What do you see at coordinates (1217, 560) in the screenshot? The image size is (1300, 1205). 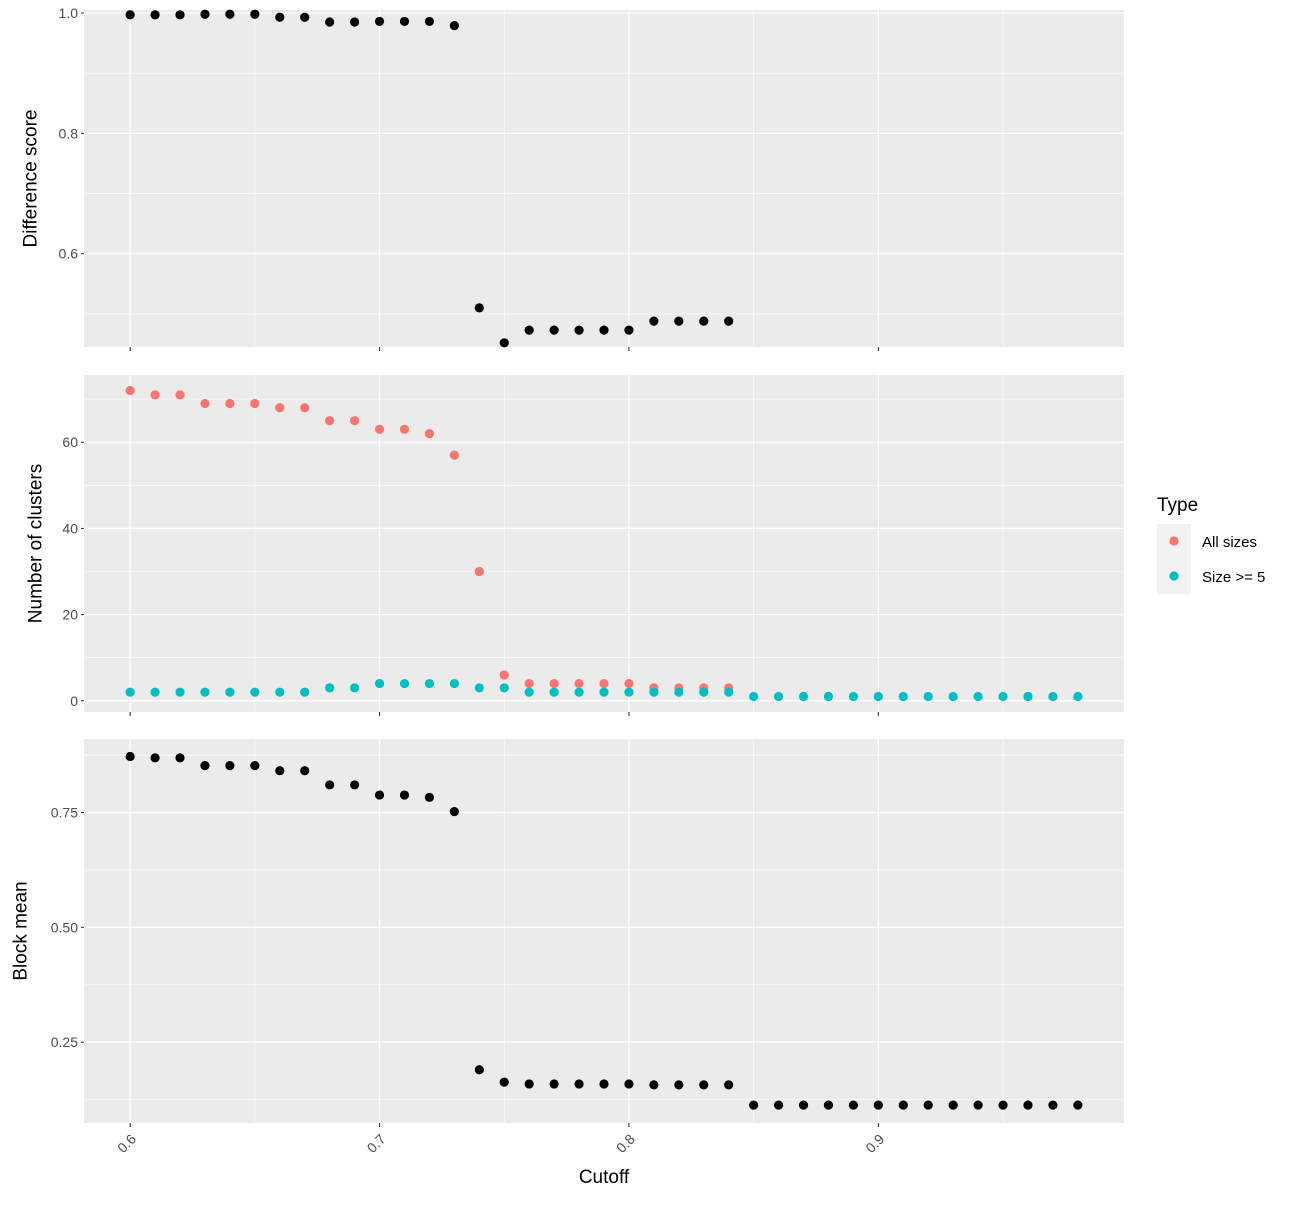 I see `legend-entries: All sizes Size >= 5` at bounding box center [1217, 560].